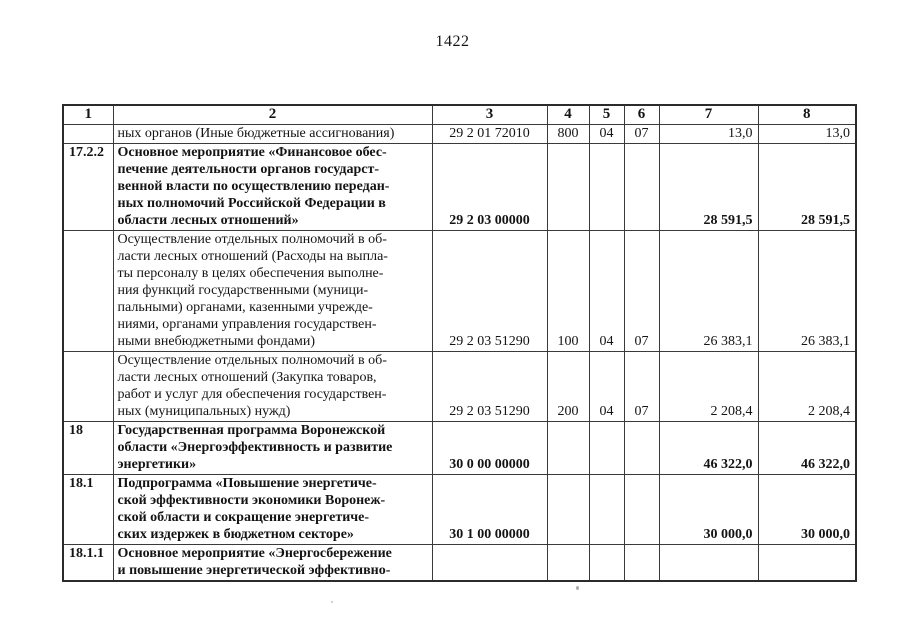 This screenshot has width=905, height=640. I want to click on column-header-8: 8, so click(807, 114).